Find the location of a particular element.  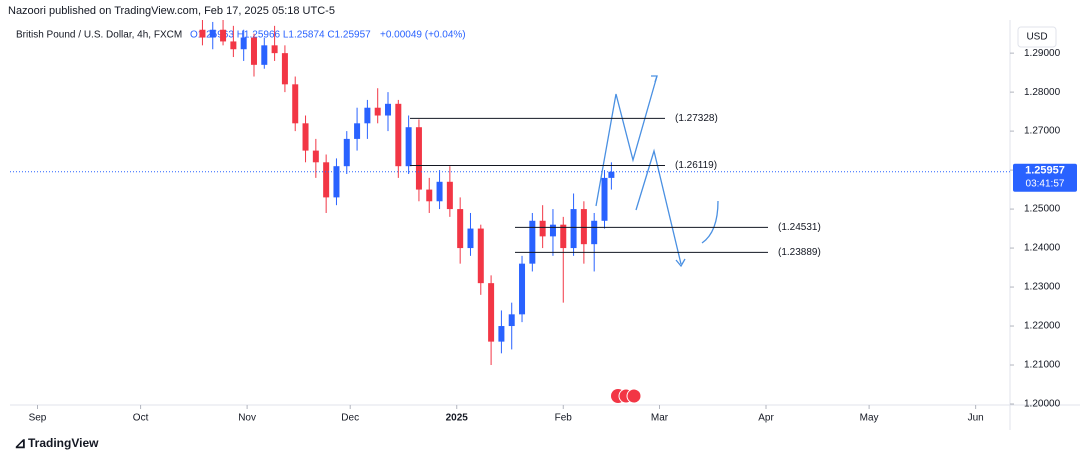

y-tick-label: 1.25000 is located at coordinates (1042, 209).